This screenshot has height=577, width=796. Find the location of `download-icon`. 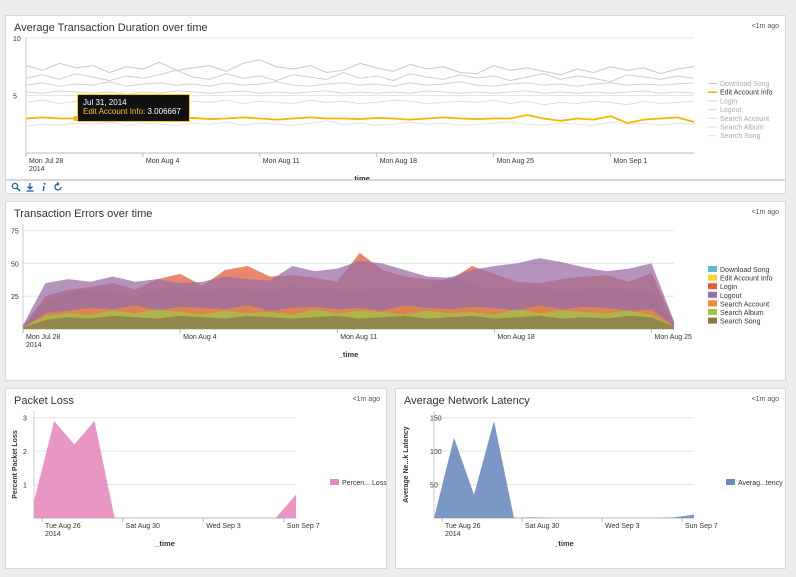

download-icon is located at coordinates (30, 187).